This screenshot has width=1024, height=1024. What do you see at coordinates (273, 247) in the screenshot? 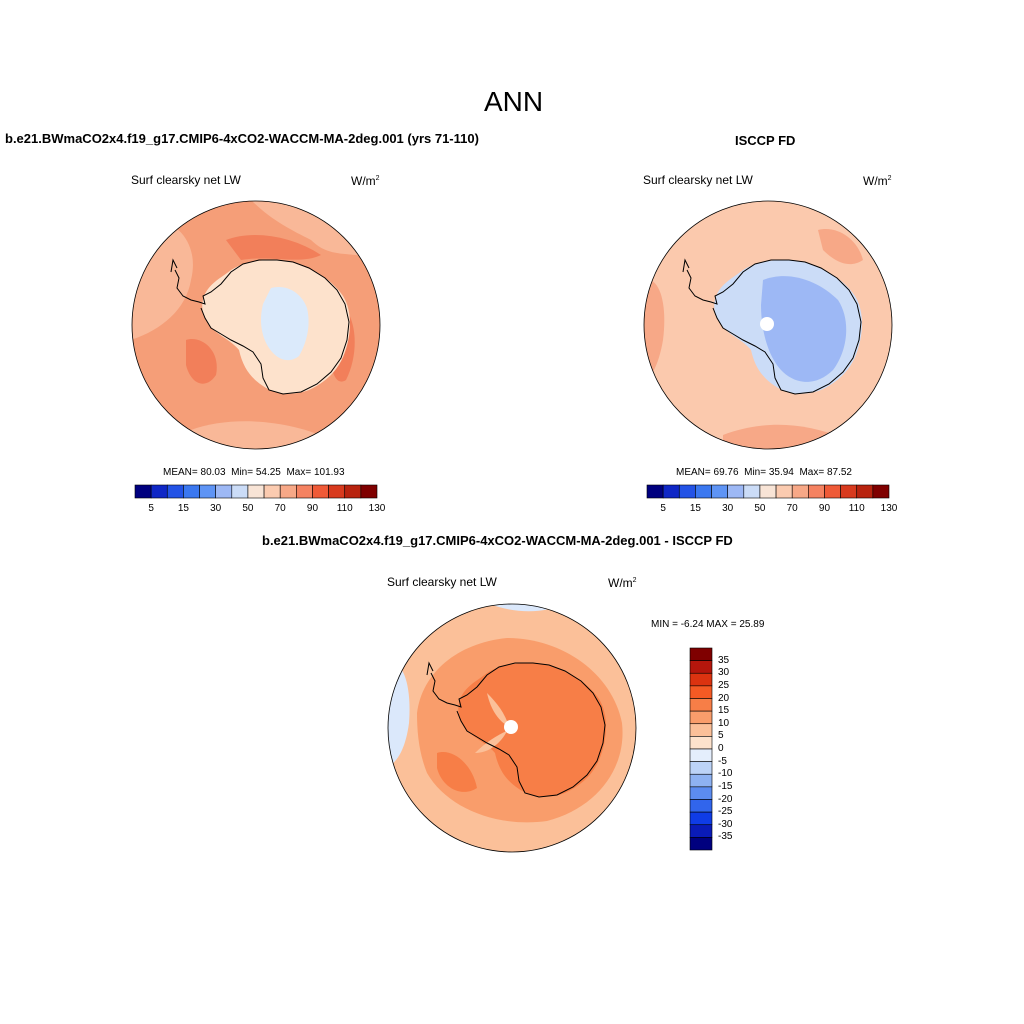
I see `ocean-warm-patch-n` at bounding box center [273, 247].